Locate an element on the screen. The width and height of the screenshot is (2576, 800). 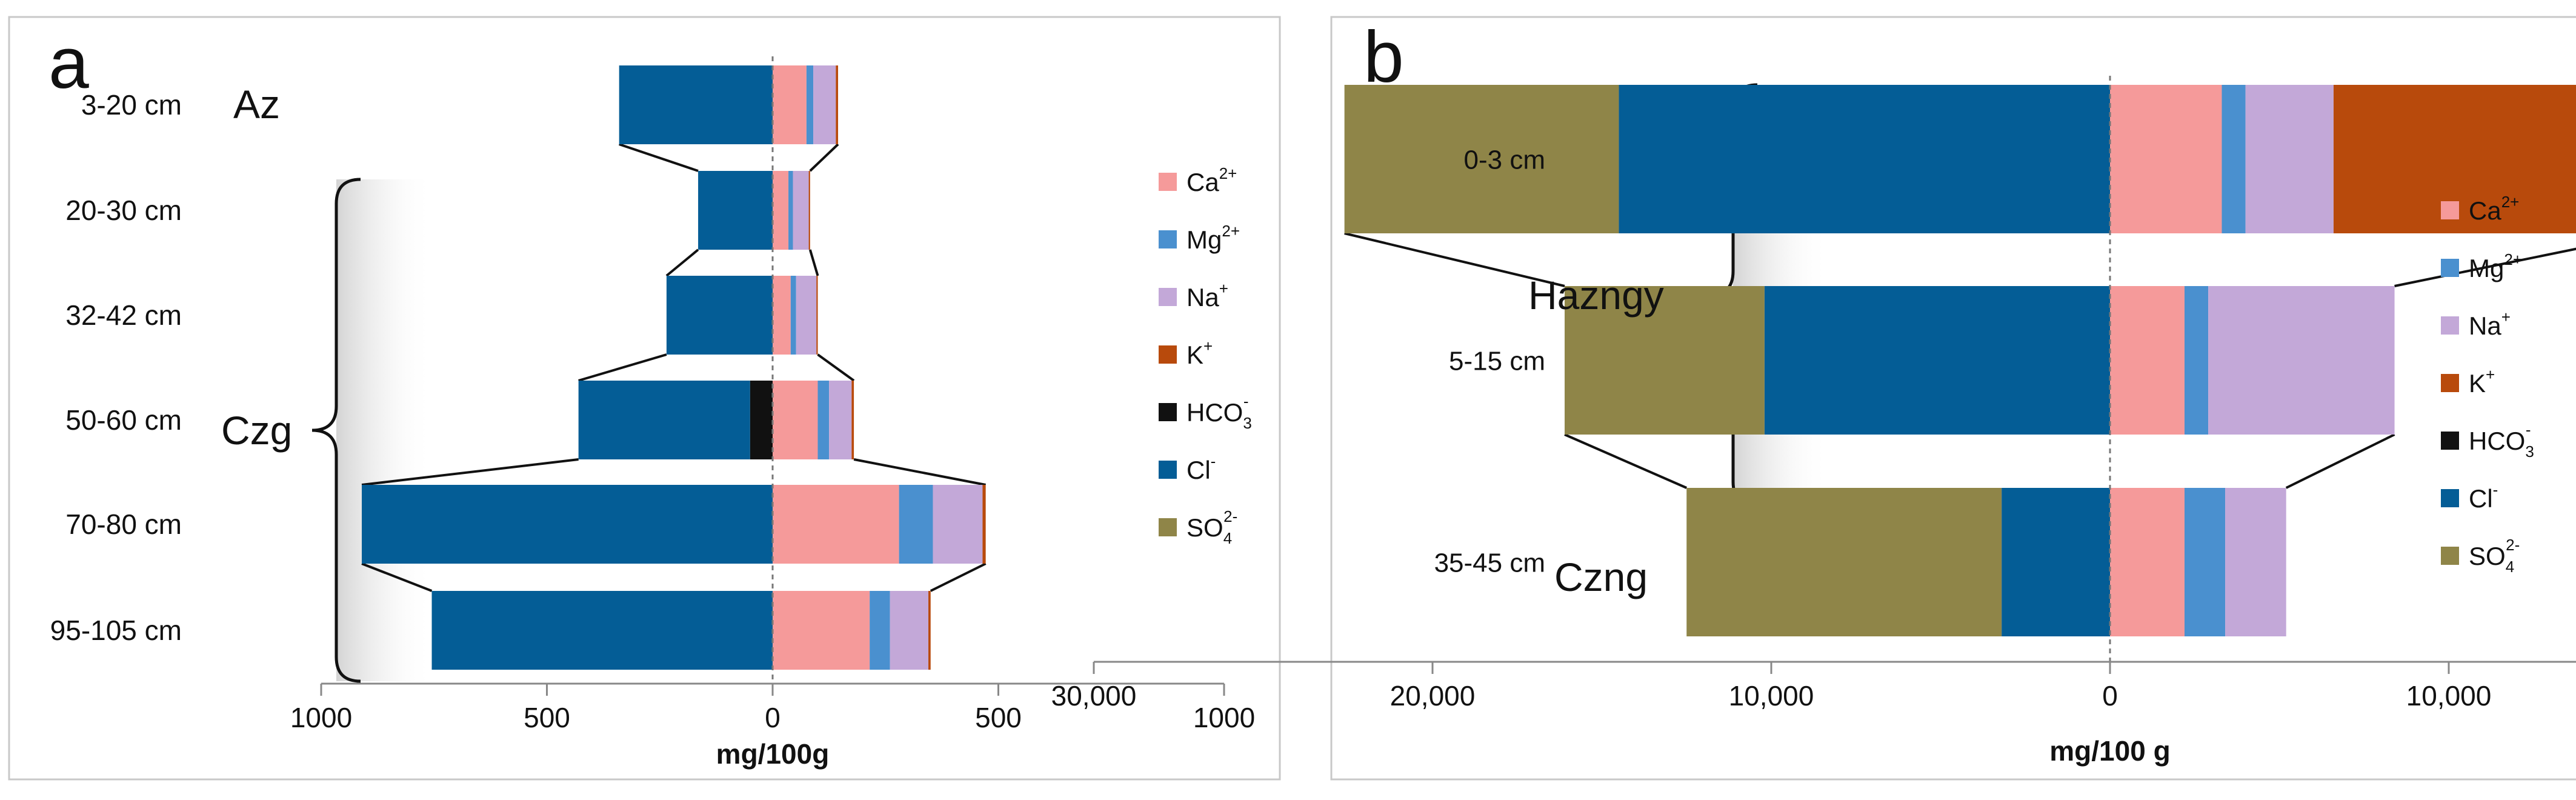
x-tick-label: 20,000 is located at coordinates (1433, 696).